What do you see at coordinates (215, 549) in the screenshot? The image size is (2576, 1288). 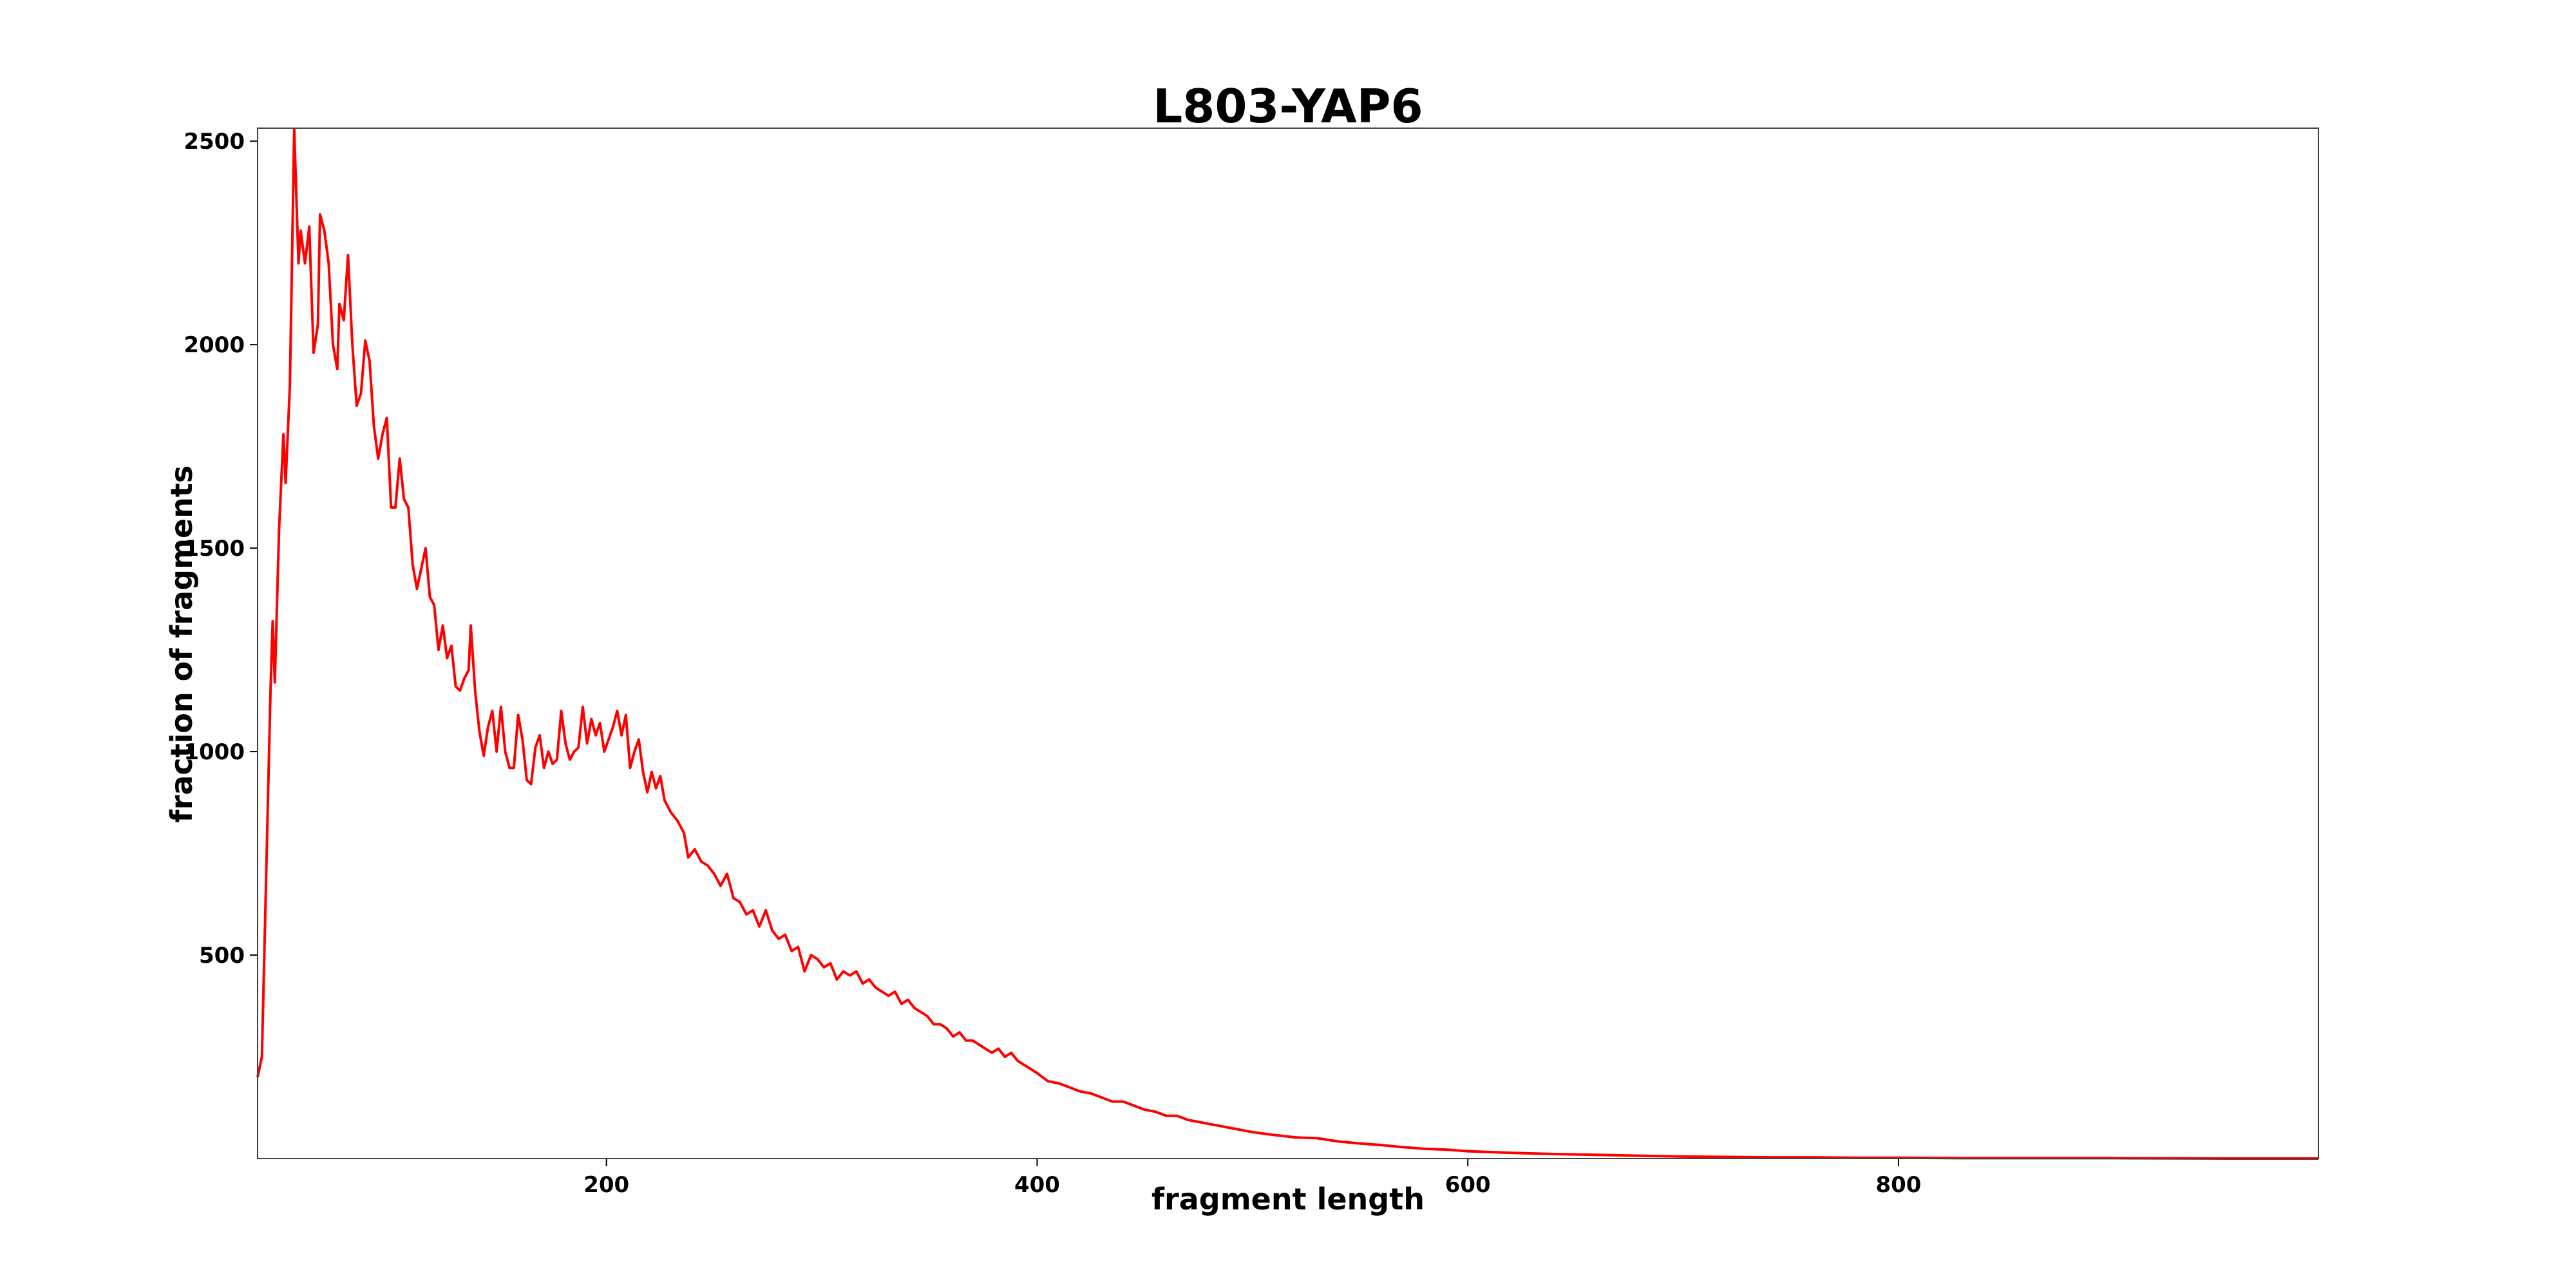 I see `y-tick-label: 1500` at bounding box center [215, 549].